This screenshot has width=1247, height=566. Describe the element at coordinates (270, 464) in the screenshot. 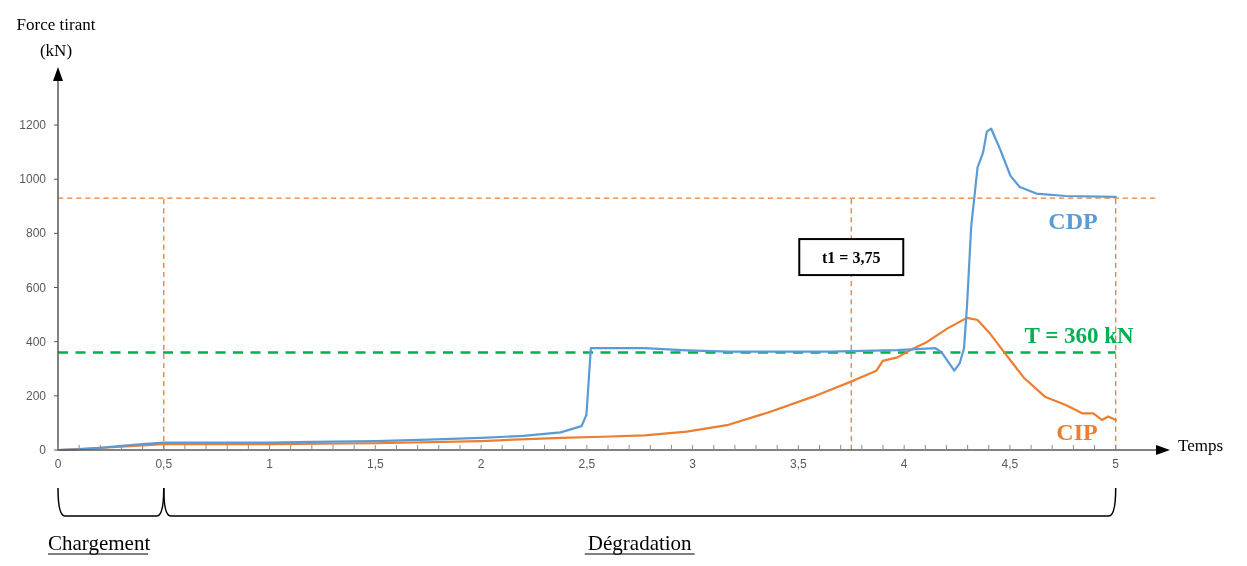

I see `x-tick-label: 1` at that location.